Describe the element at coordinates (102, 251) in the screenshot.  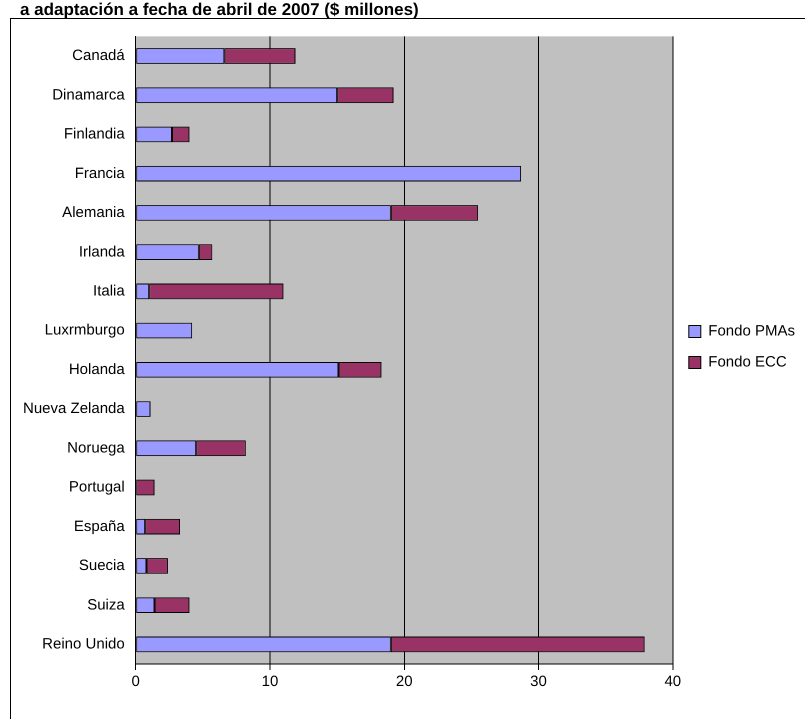
I see `y-tick-label: Irlanda` at that location.